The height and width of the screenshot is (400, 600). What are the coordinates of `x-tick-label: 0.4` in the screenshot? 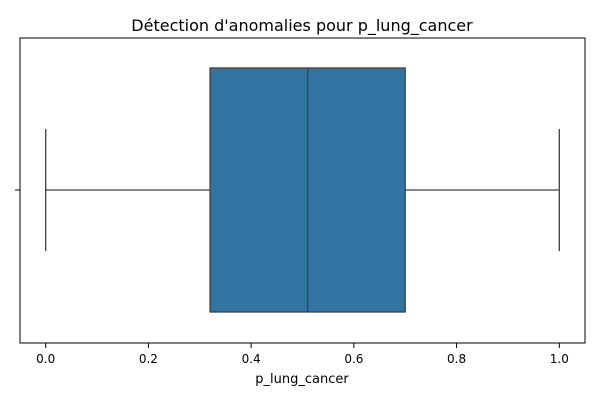 It's located at (251, 359).